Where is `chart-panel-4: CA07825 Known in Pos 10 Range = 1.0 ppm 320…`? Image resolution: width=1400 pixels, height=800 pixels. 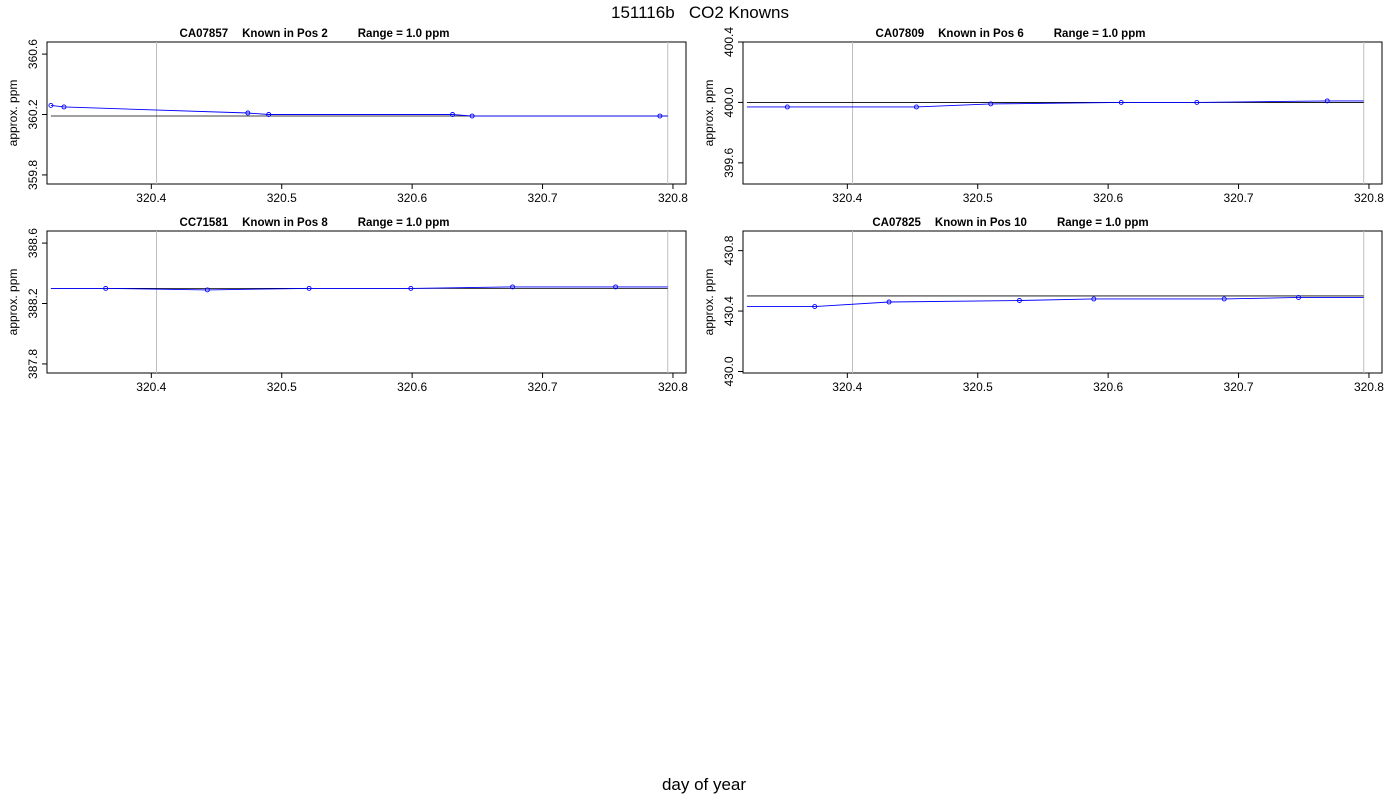
chart-panel-4: CA07825 Known in Pos 10 Range = 1.0 ppm 320… is located at coordinates (1043, 305).